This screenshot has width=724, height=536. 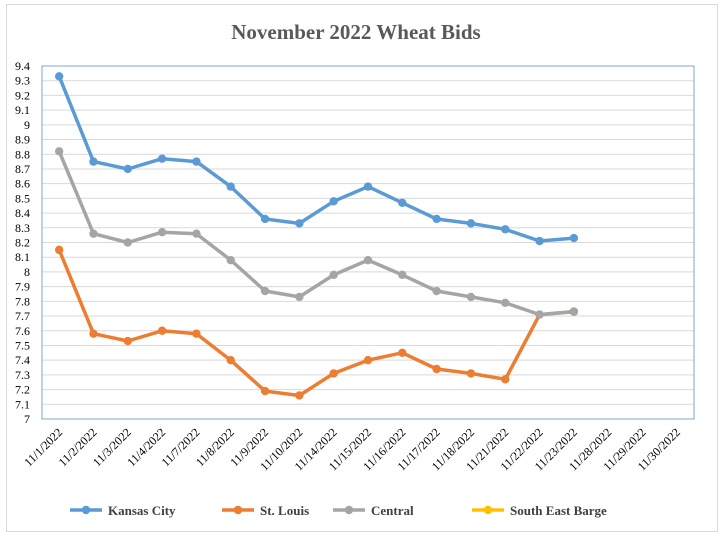 I want to click on y-tick-label: 7.8, so click(x=22, y=301).